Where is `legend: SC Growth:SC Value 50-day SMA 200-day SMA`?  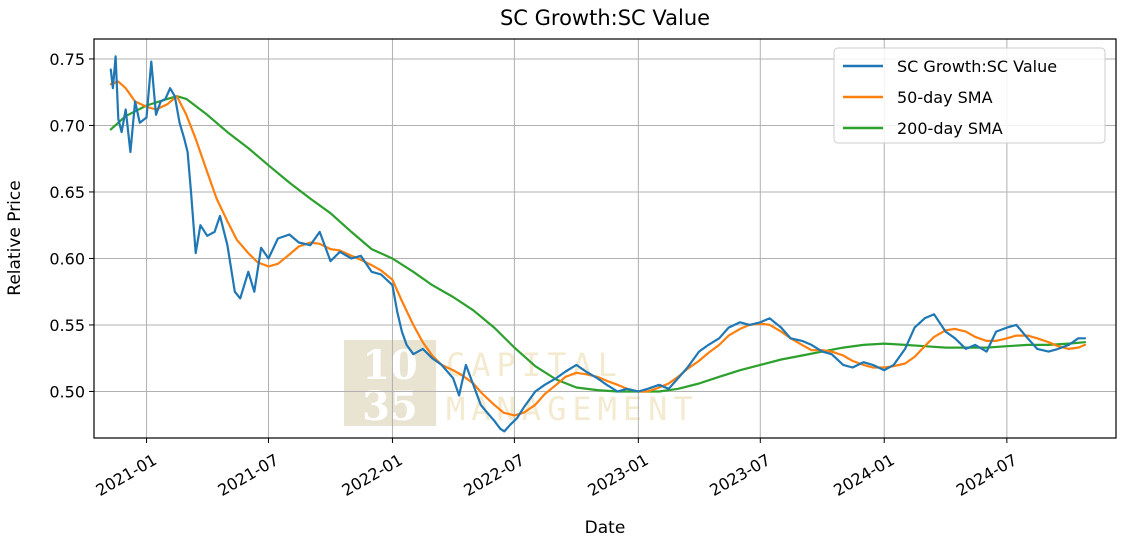 legend: SC Growth:SC Value 50-day SMA 200-day SMA is located at coordinates (969, 95).